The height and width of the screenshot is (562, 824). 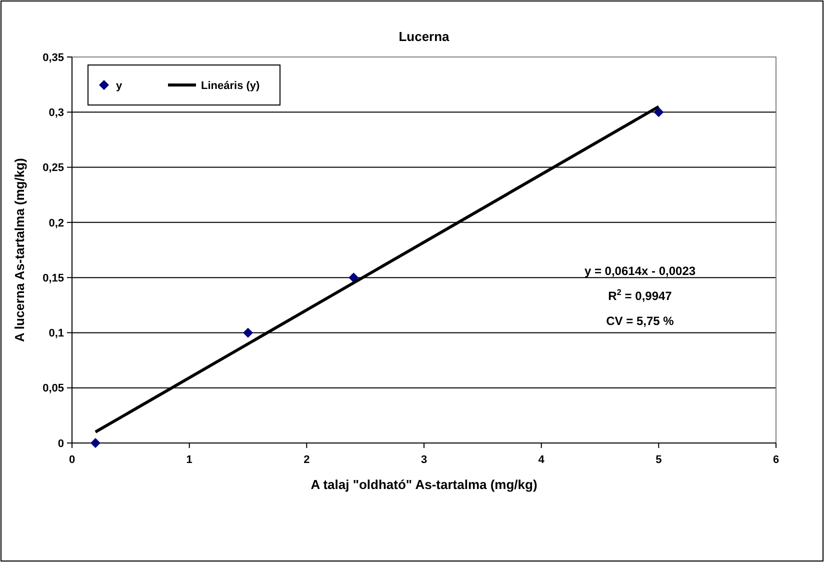 What do you see at coordinates (56, 334) in the screenshot?
I see `y-tick-label: 0,1` at bounding box center [56, 334].